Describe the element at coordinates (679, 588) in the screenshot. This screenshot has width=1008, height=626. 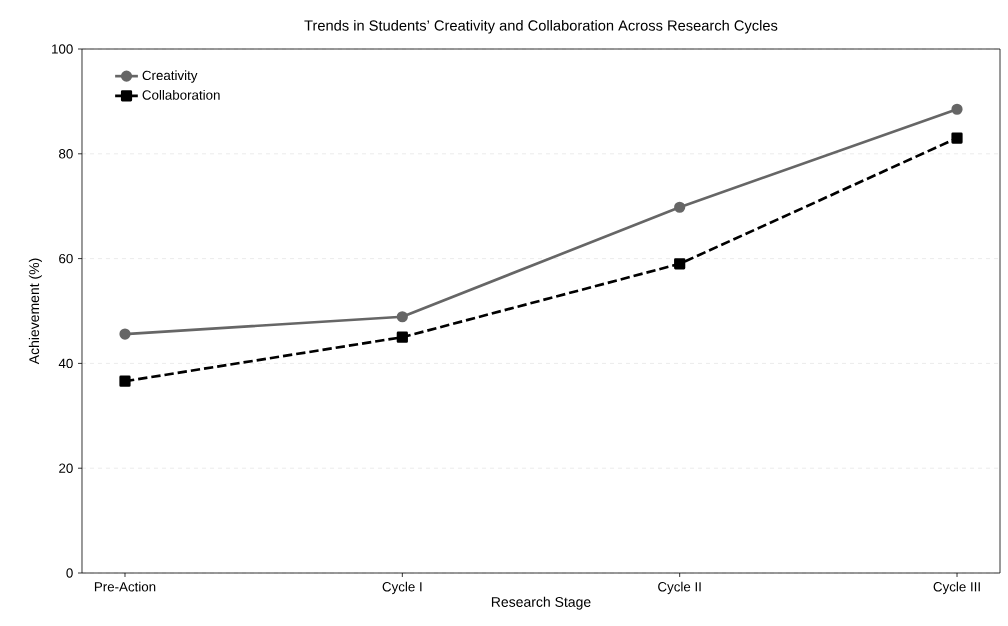
I see `x-tick-label: Cycle II` at that location.